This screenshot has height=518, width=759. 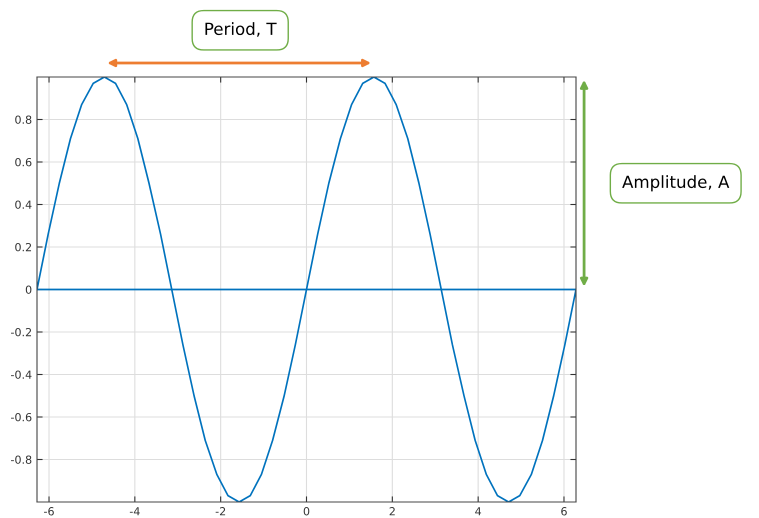 I want to click on x-tick-label: 6, so click(x=564, y=511).